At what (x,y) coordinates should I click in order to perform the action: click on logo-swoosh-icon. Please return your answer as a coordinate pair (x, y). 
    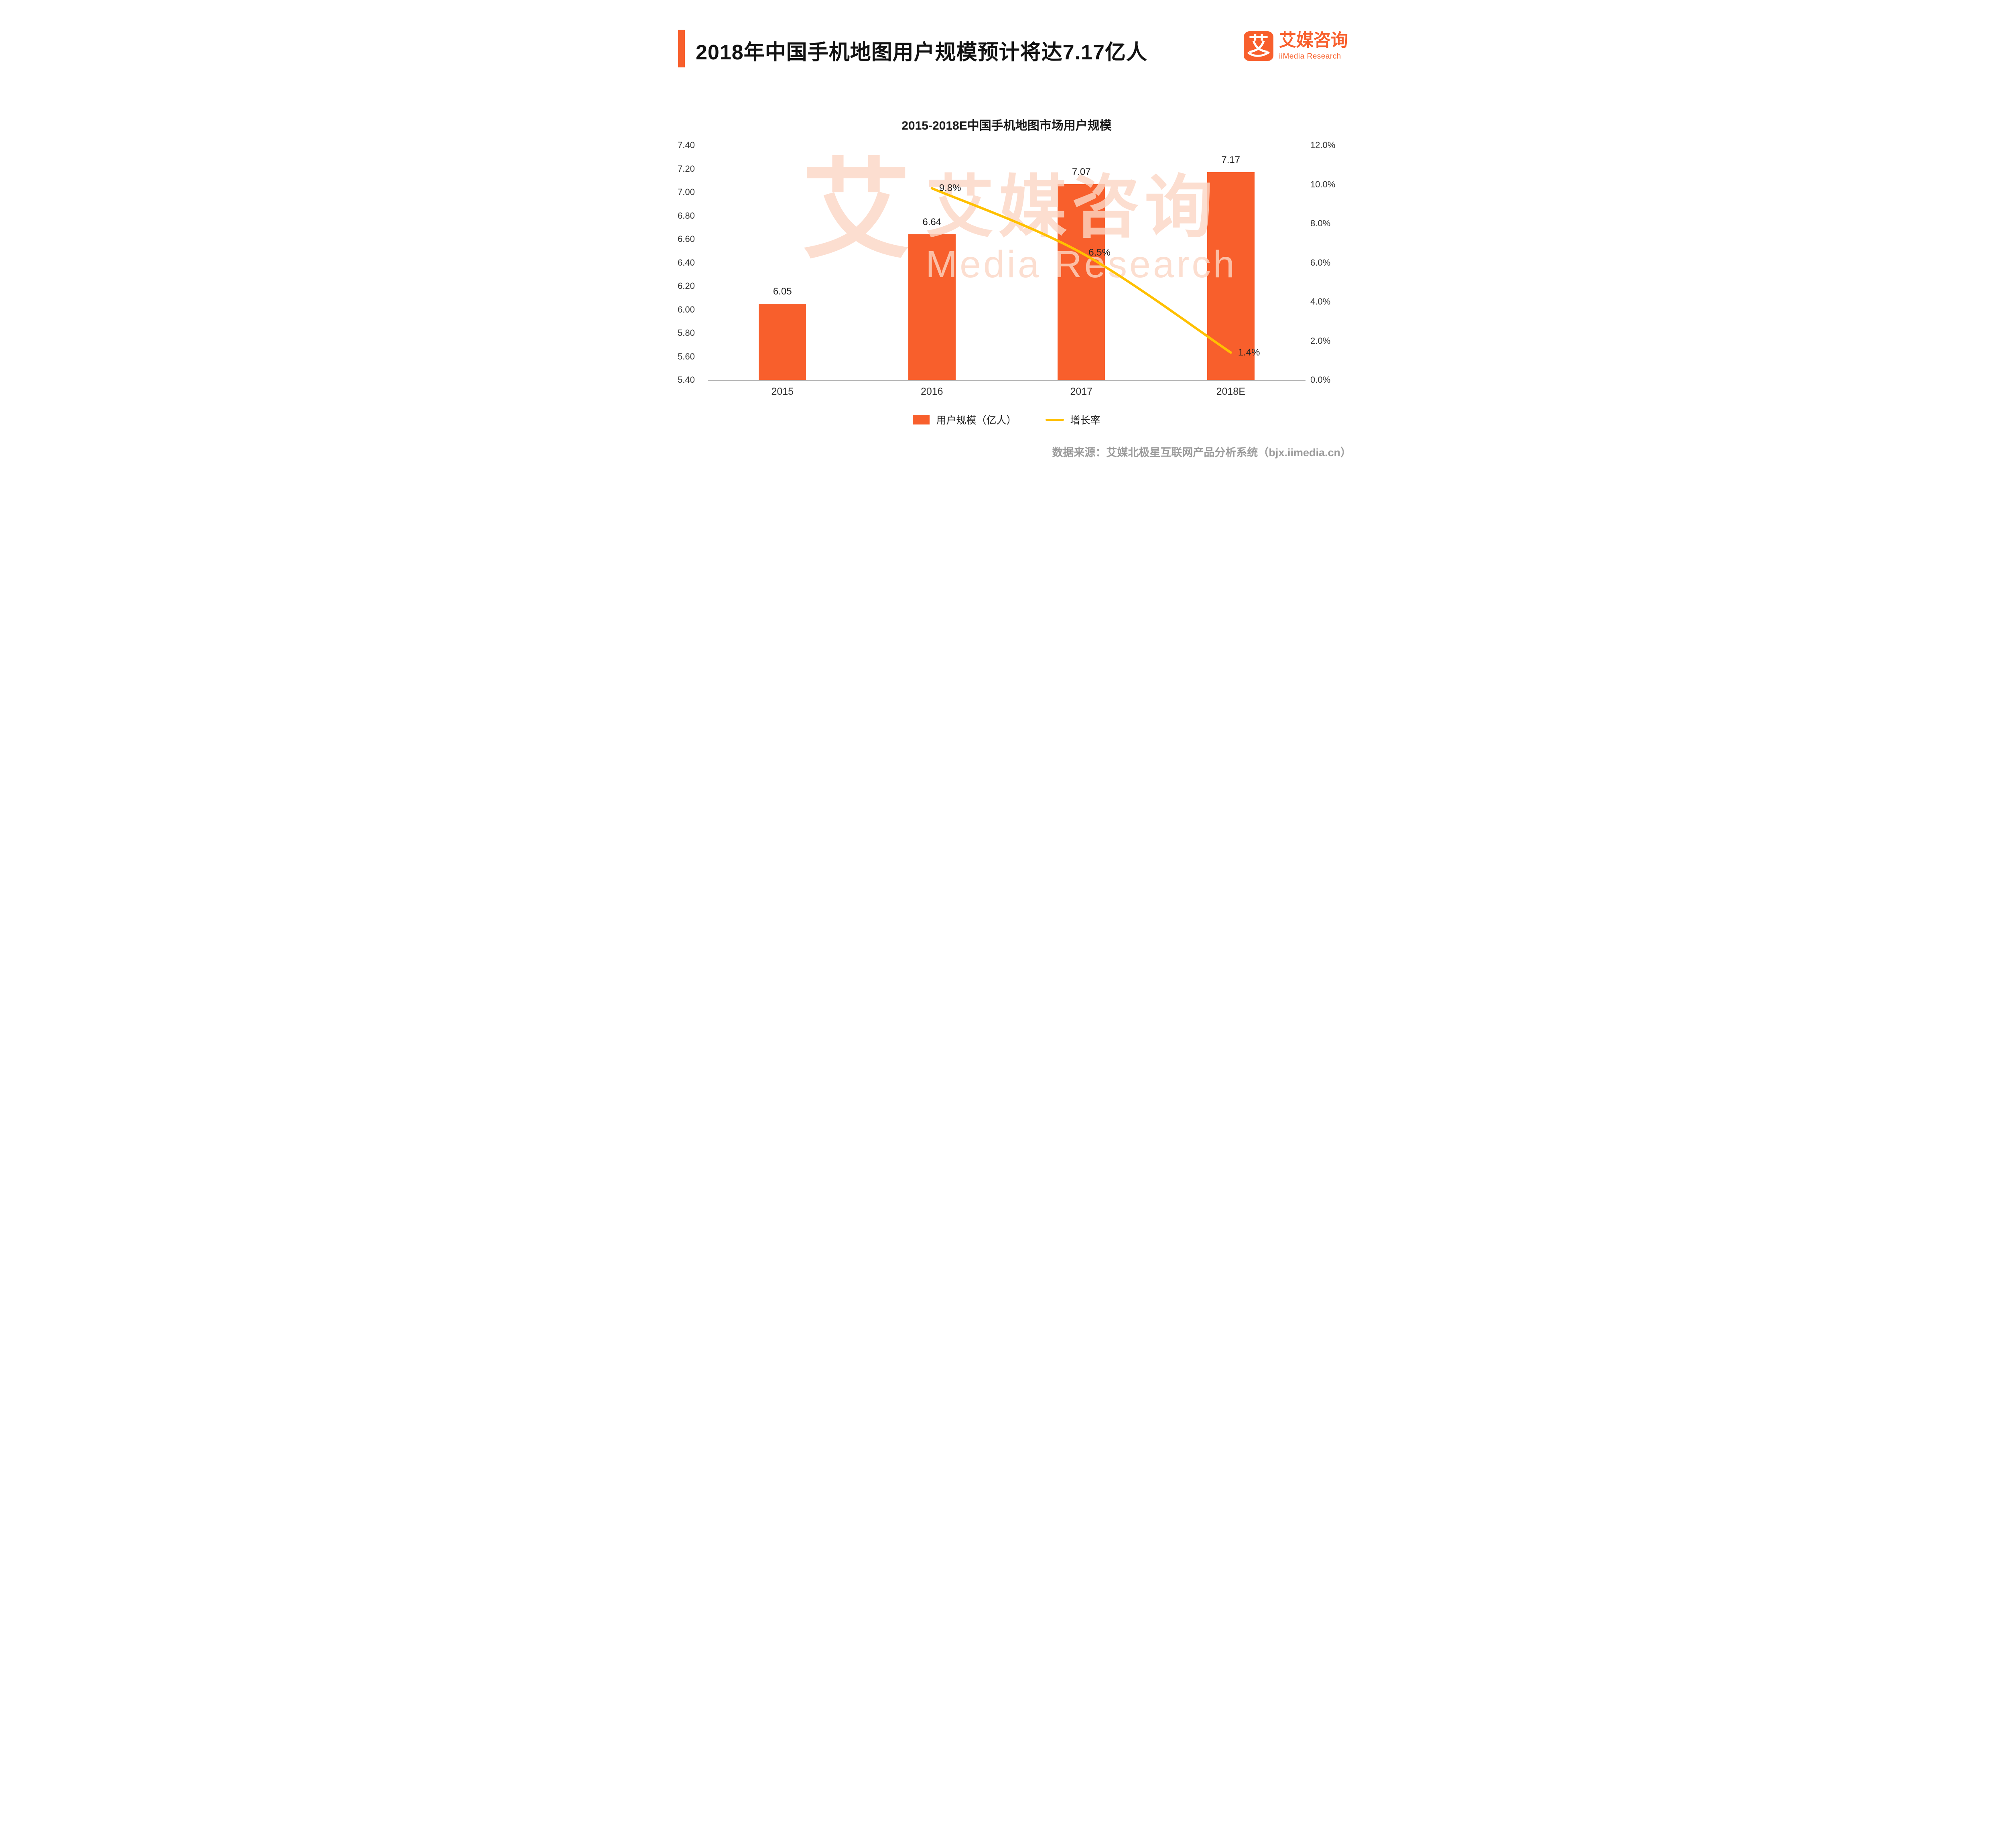
    Looking at the image, I should click on (1258, 54).